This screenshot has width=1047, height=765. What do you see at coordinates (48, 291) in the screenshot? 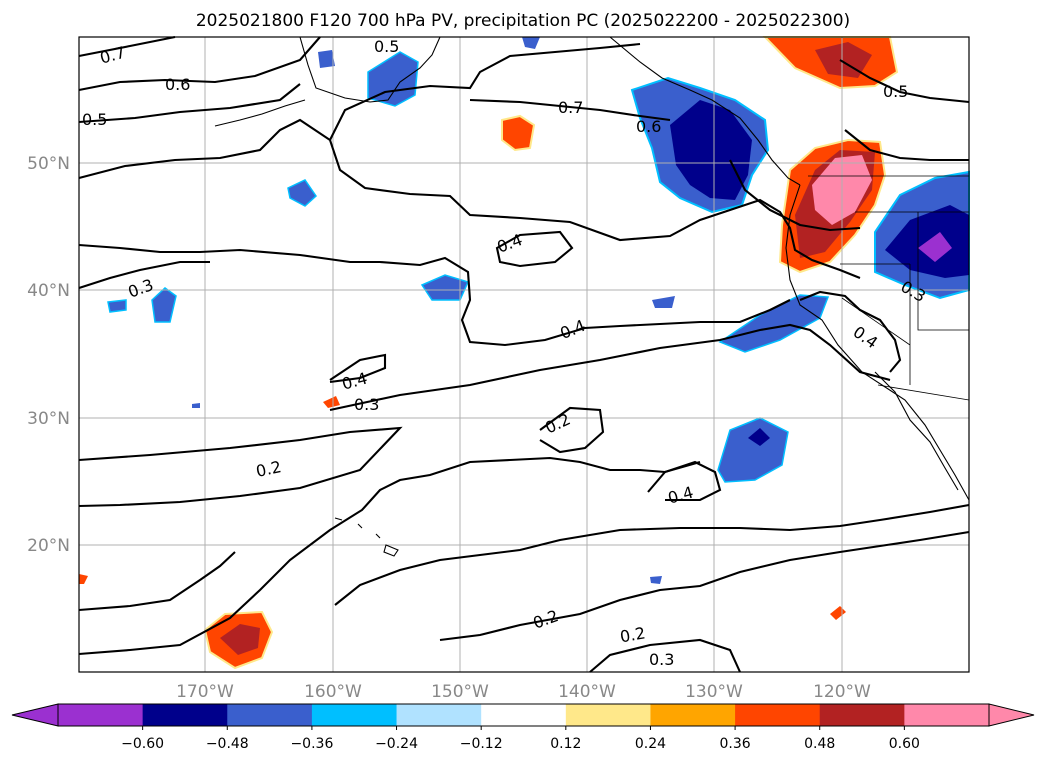
I see `lat-label: 40°N` at bounding box center [48, 291].